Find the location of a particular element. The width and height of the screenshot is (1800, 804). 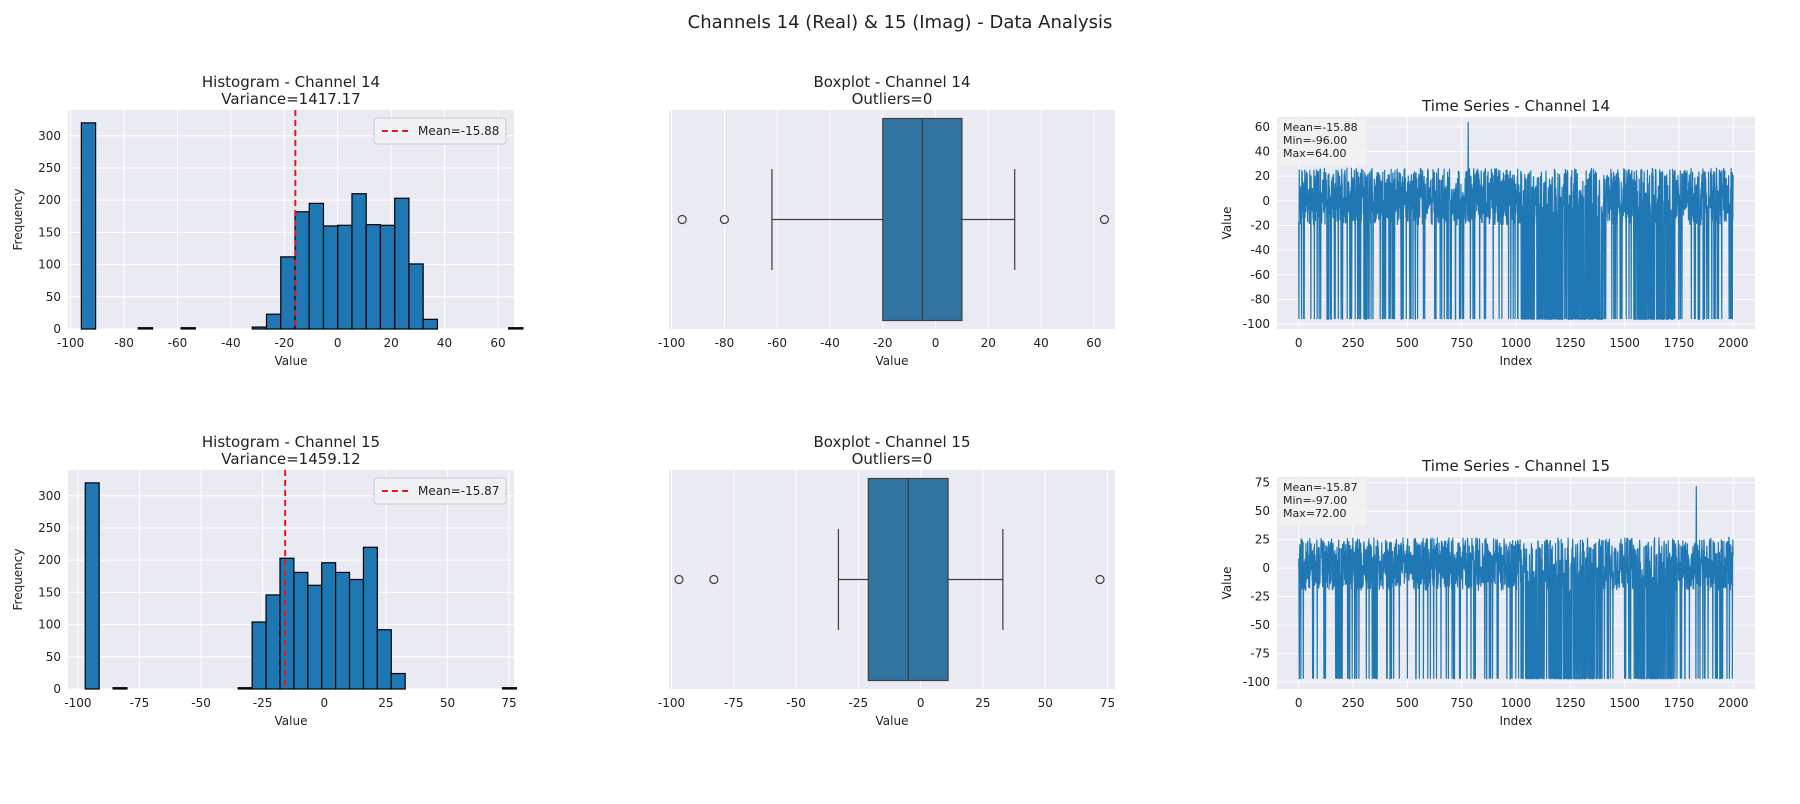

legend-box is located at coordinates (440, 491).